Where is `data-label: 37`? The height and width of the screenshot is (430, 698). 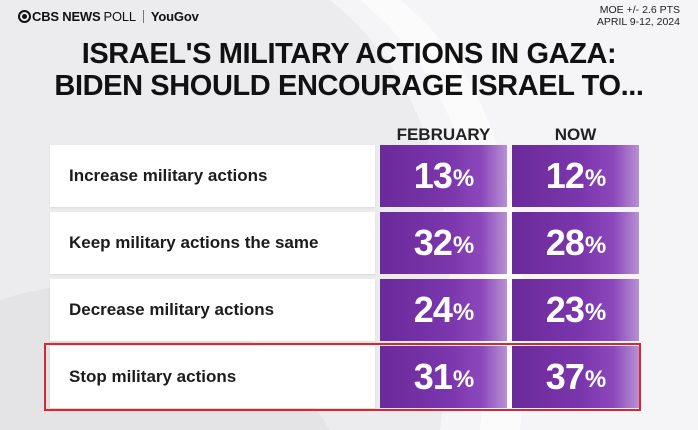
data-label: 37 is located at coordinates (565, 376).